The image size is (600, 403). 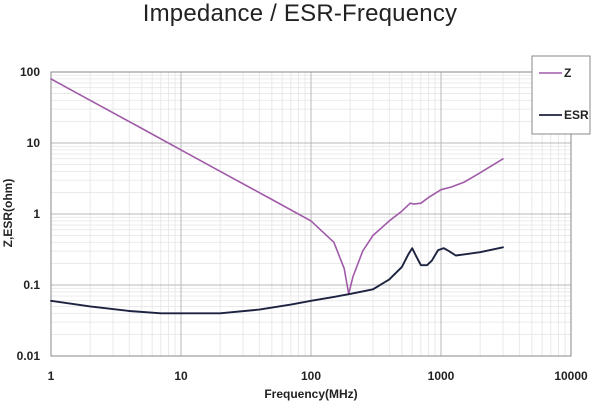 What do you see at coordinates (31, 285) in the screenshot?
I see `y-tick-label: 0.1` at bounding box center [31, 285].